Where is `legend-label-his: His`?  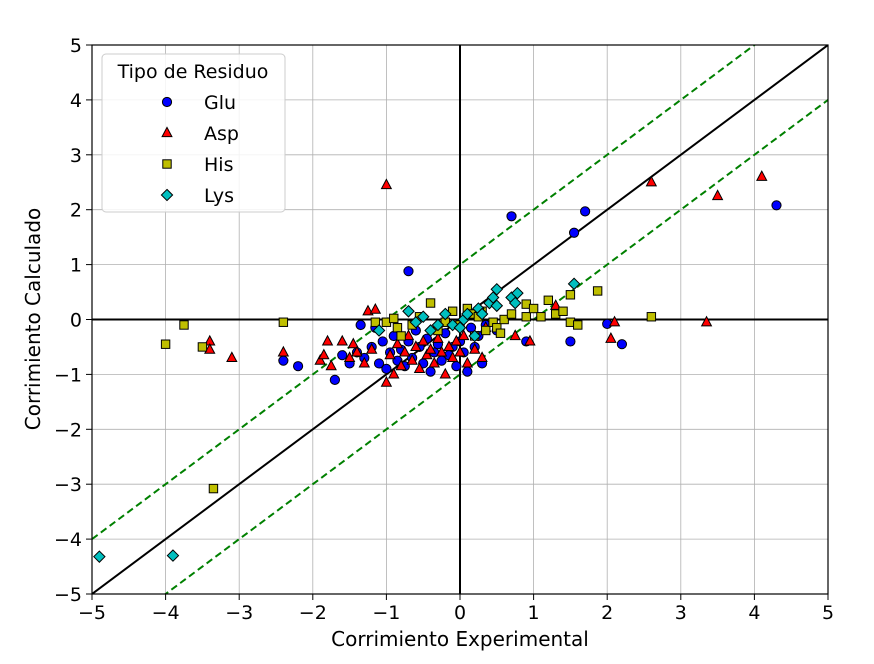 legend-label-his: His is located at coordinates (218, 165).